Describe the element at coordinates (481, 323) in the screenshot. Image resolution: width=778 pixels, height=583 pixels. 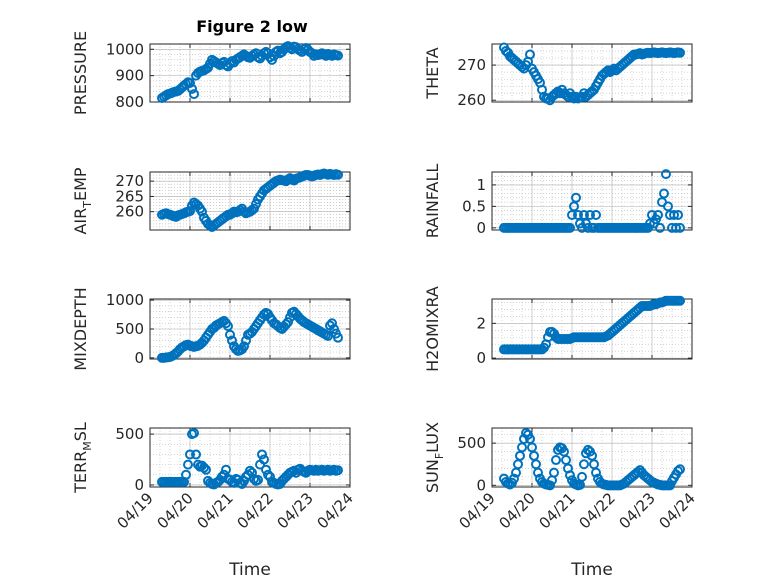
I see `y-tick-label: 2` at that location.